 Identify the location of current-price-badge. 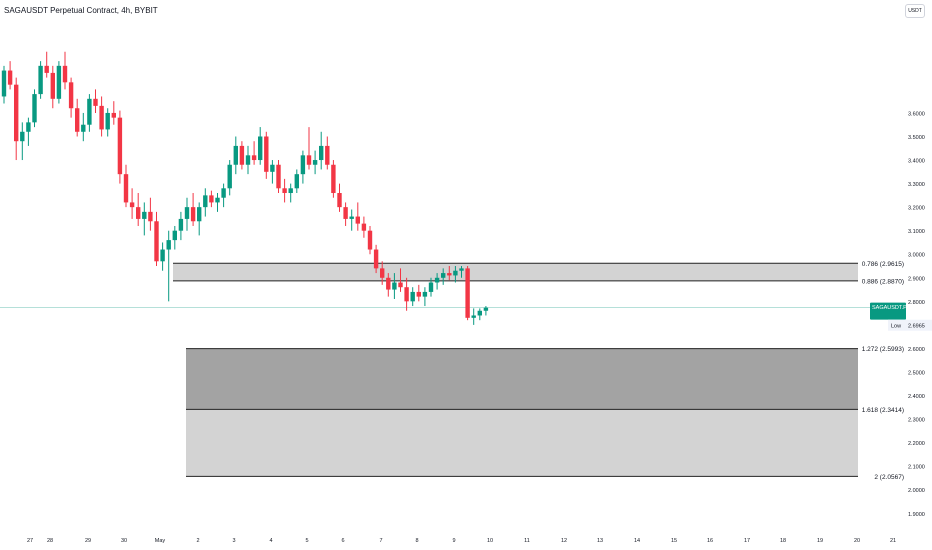
(888, 311).